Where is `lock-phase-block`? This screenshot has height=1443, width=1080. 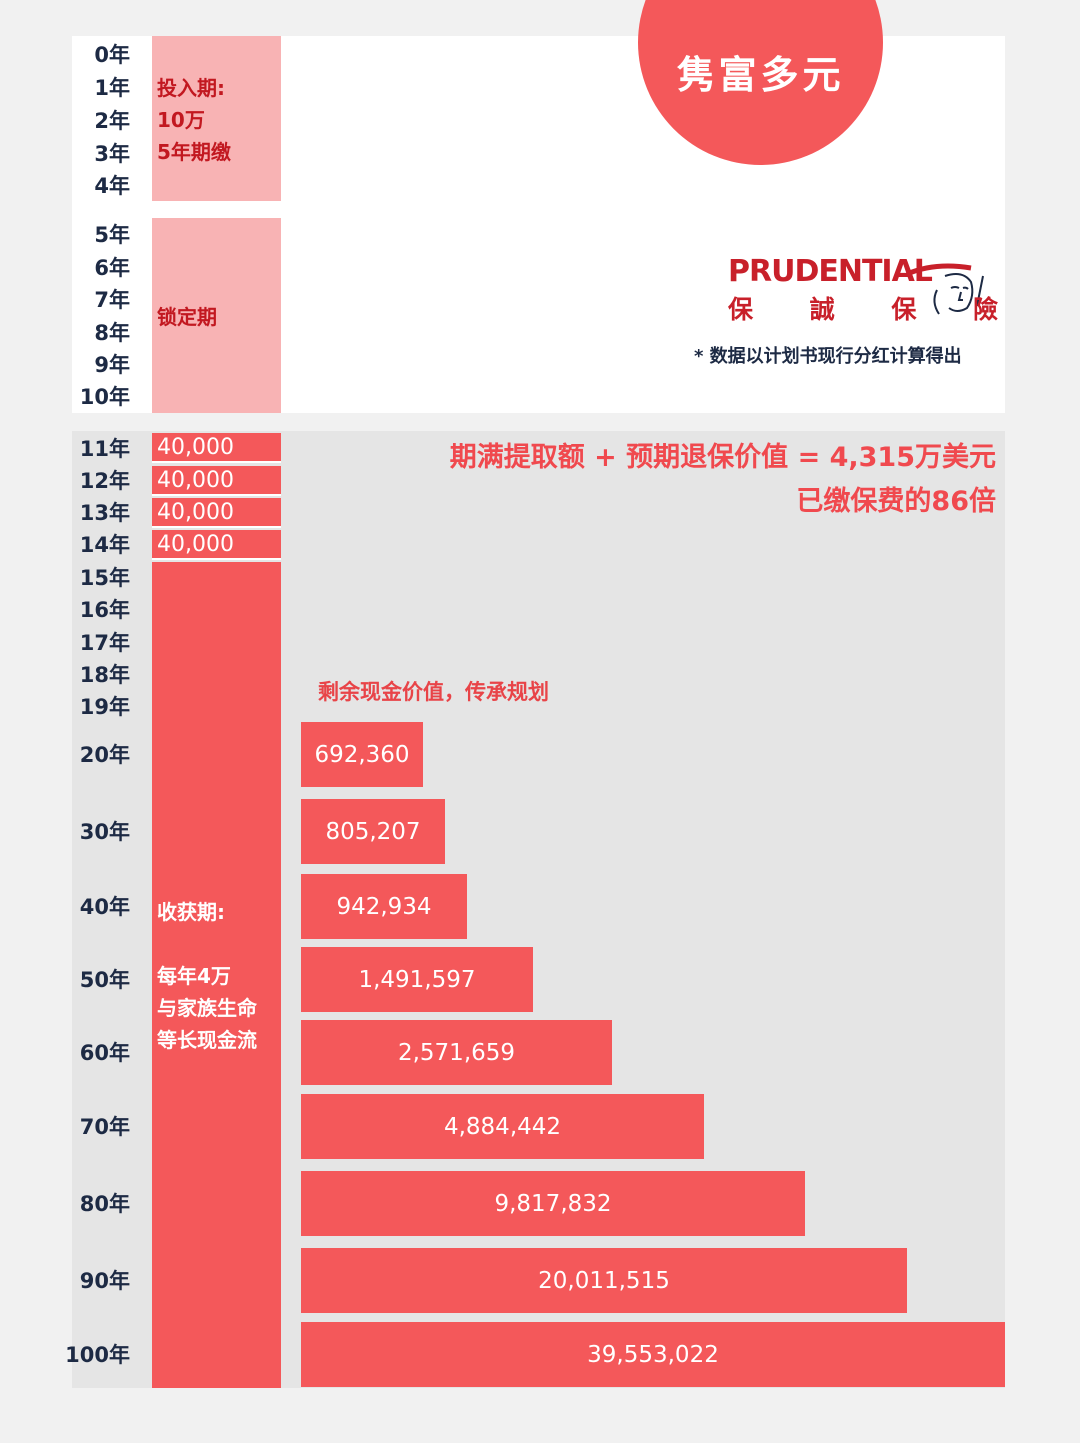 lock-phase-block is located at coordinates (216, 315).